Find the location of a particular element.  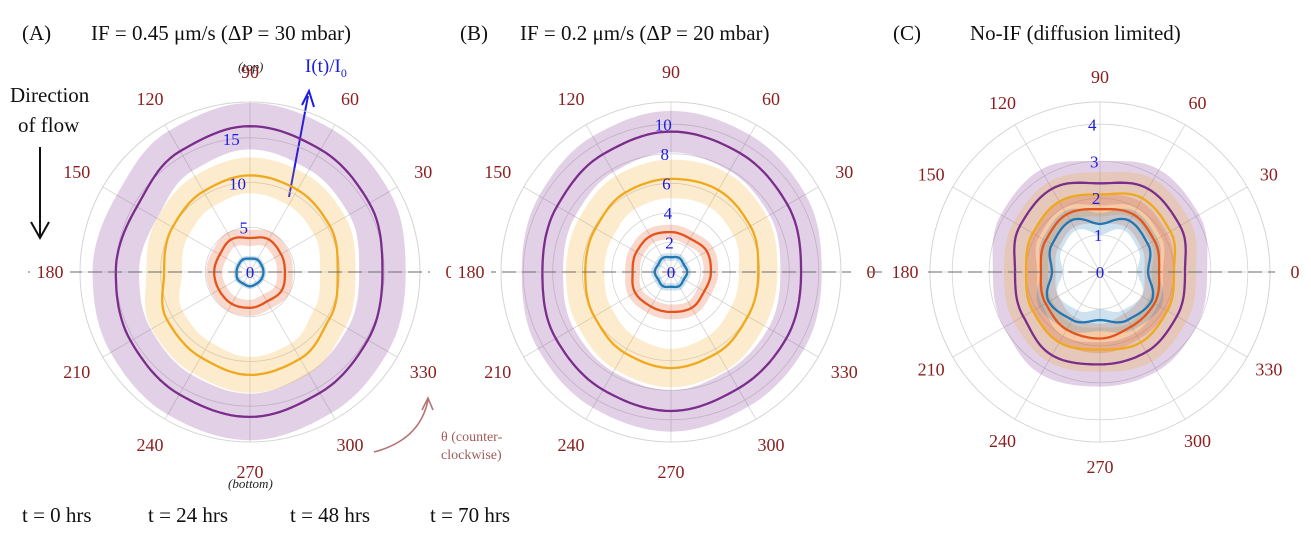

radial-tick-label: 15 is located at coordinates (231, 139).